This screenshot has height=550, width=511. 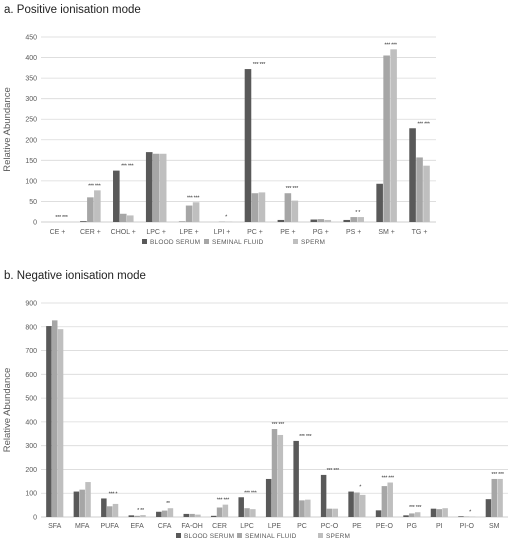 I want to click on y-tick-label: 300, so click(x=31, y=446).